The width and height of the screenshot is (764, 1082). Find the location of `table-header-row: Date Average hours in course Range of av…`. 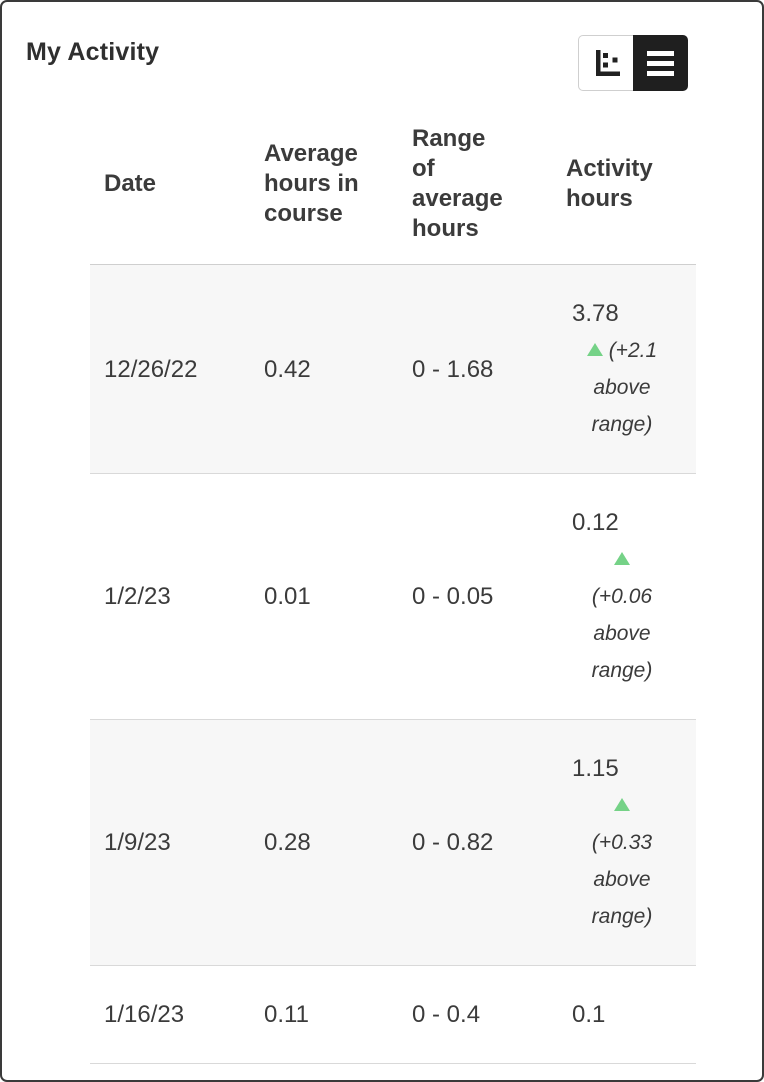

table-header-row: Date Average hours in course Range of av… is located at coordinates (393, 183).